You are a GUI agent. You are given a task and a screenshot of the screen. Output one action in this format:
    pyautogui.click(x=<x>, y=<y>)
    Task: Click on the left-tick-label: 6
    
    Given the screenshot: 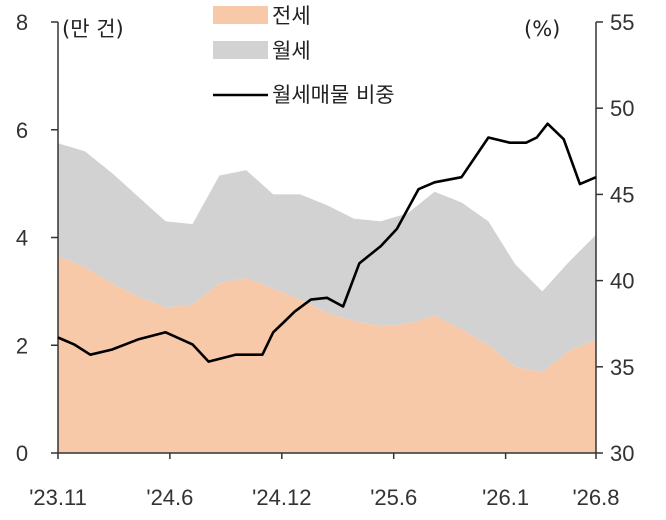 What is the action you would take?
    pyautogui.click(x=22, y=130)
    